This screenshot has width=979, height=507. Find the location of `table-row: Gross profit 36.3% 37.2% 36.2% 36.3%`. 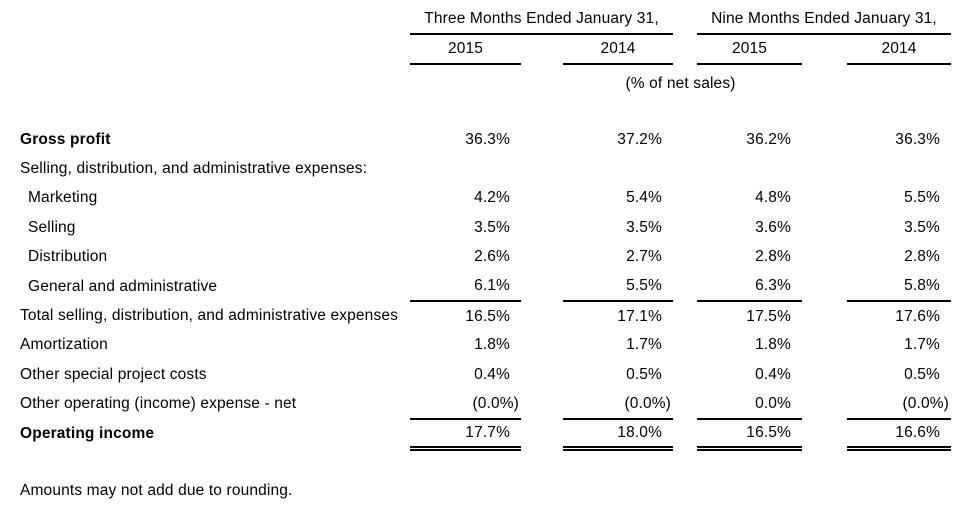

table-row: Gross profit 36.3% 37.2% 36.2% 36.3% is located at coordinates (489, 139).